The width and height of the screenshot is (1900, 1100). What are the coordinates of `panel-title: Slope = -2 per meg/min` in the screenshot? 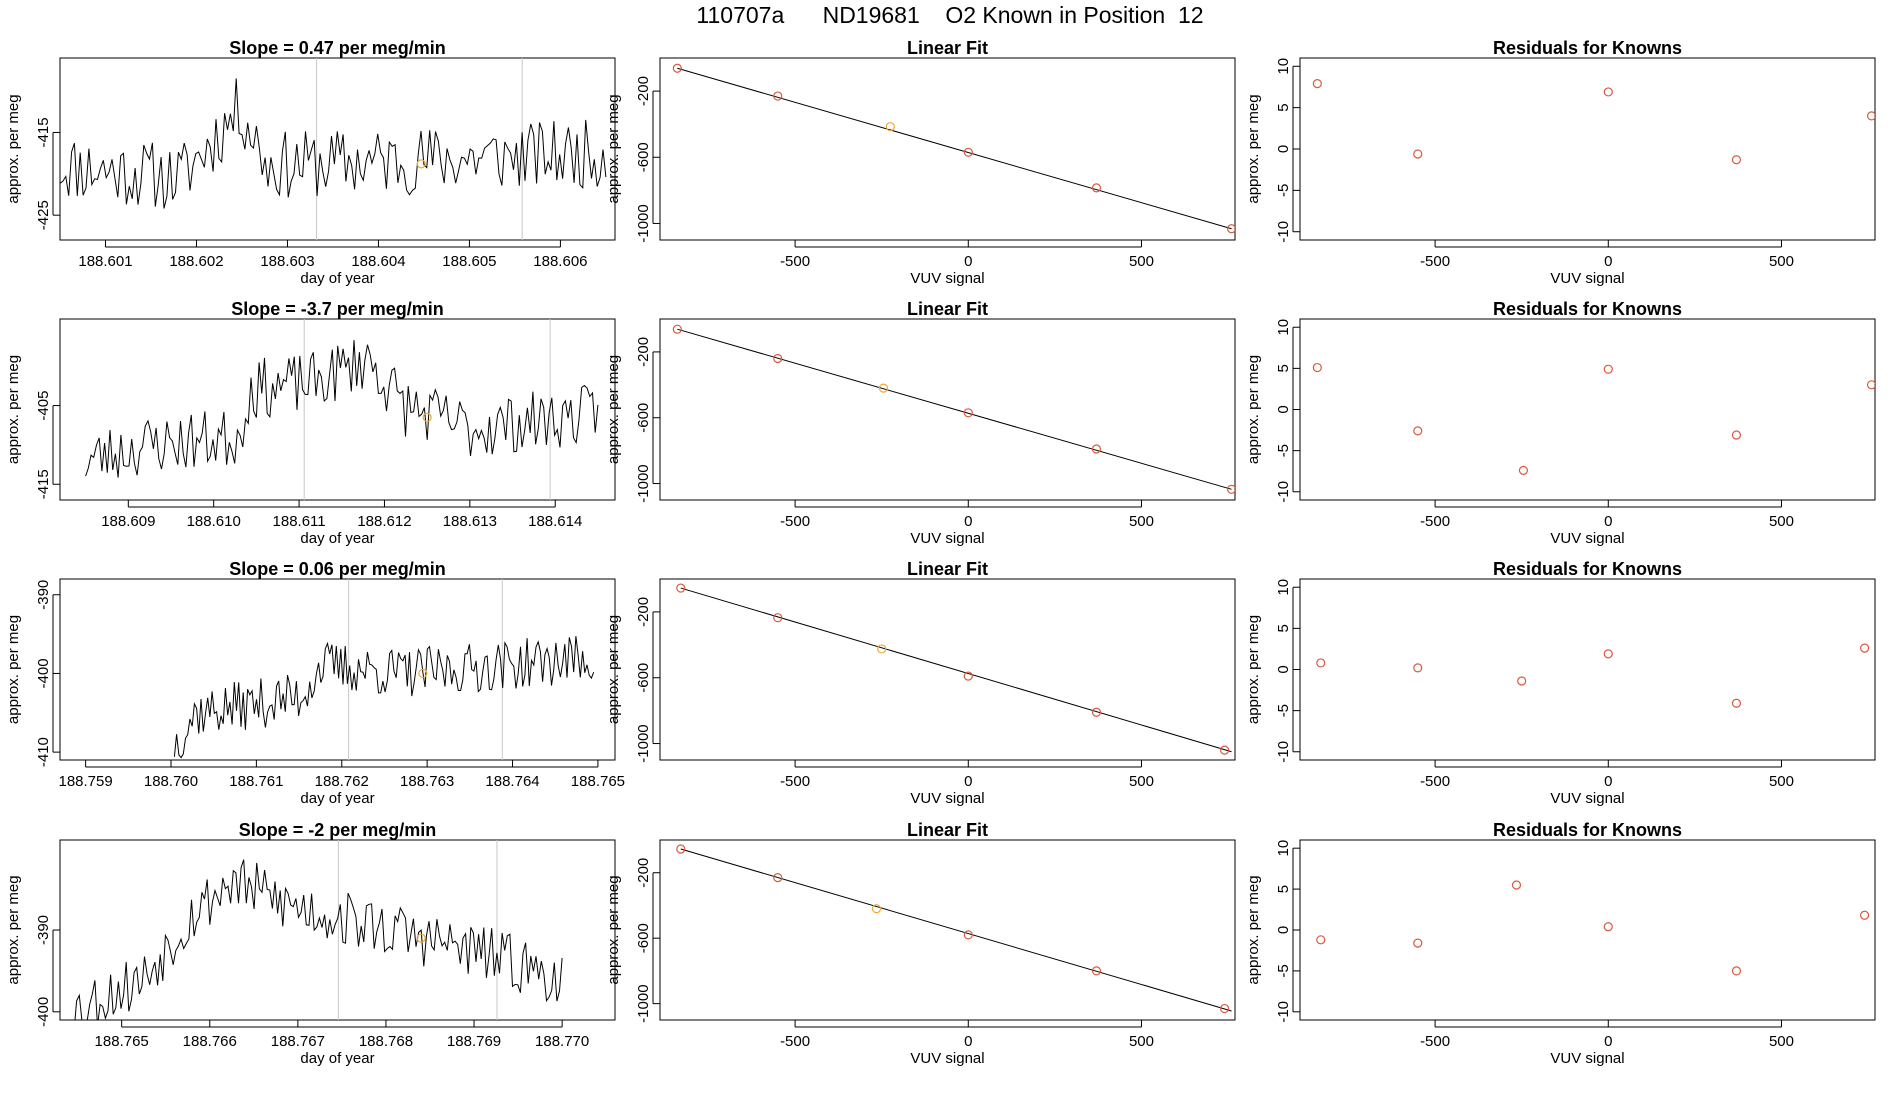 It's located at (338, 830).